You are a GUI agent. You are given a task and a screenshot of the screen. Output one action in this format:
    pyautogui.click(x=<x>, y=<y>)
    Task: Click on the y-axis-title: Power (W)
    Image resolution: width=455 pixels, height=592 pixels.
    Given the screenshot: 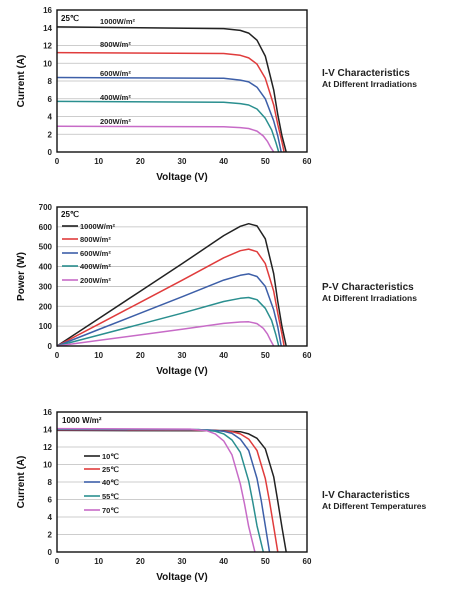 What is the action you would take?
    pyautogui.click(x=21, y=276)
    